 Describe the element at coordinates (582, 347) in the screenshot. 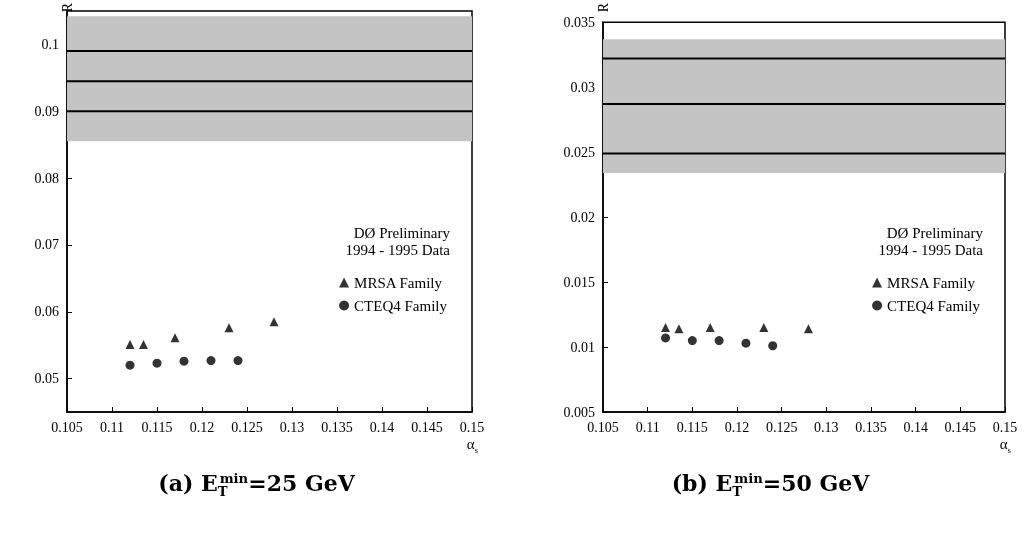

I see `y-tick-label: 0.01` at that location.